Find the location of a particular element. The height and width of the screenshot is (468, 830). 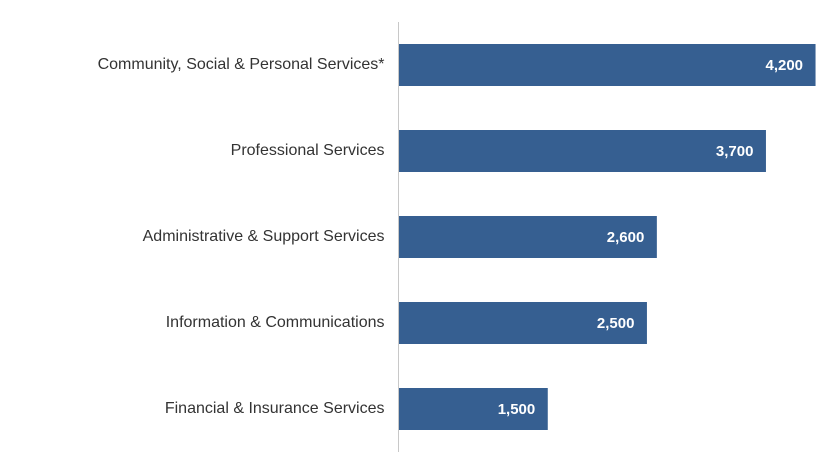

value-label-1: 4,200 is located at coordinates (784, 65).